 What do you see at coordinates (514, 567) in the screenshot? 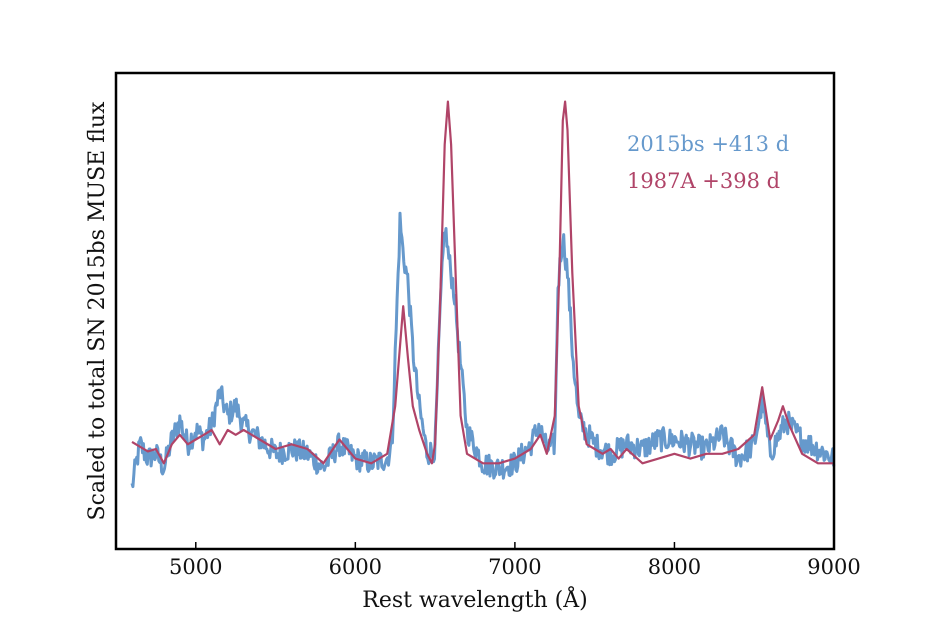
I see `x-tick-label-7000: 7000` at bounding box center [514, 567].